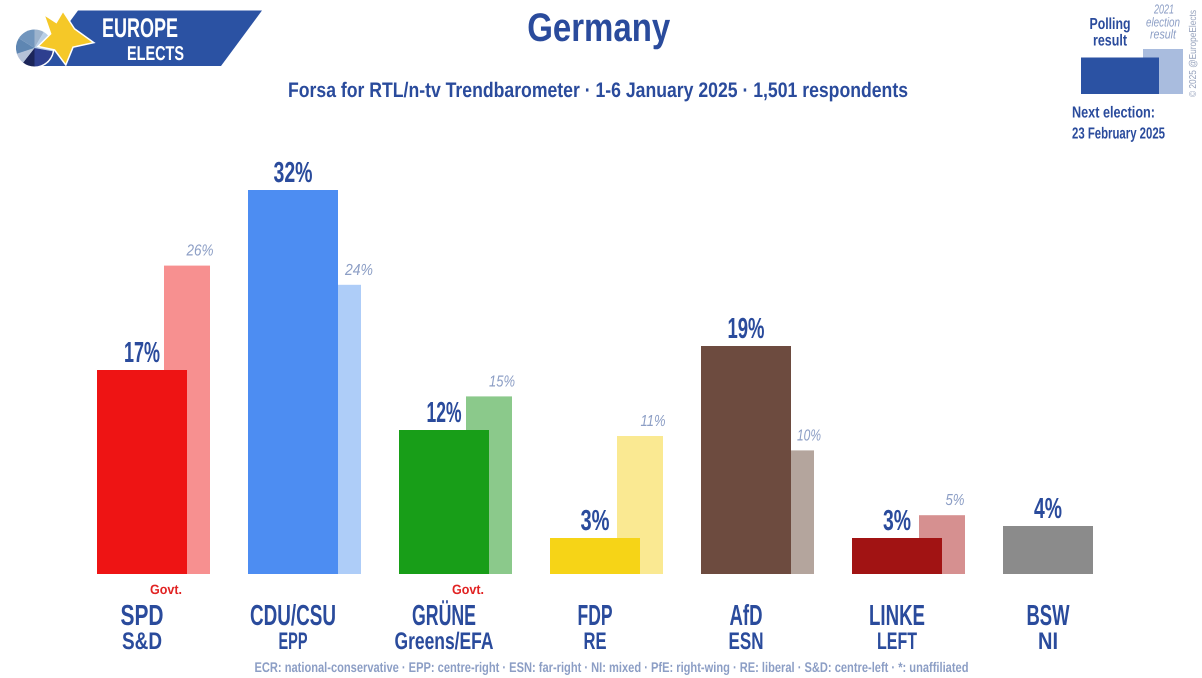  What do you see at coordinates (1163, 22) in the screenshot?
I see `svg-text: election` at bounding box center [1163, 22].